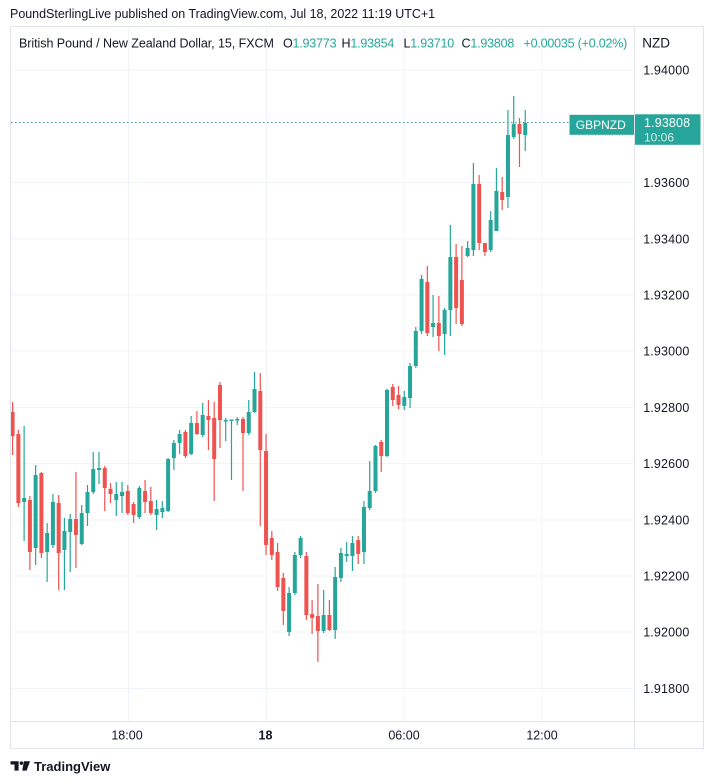 This screenshot has height=784, width=713. I want to click on svg-text: 1.92000, so click(666, 633).